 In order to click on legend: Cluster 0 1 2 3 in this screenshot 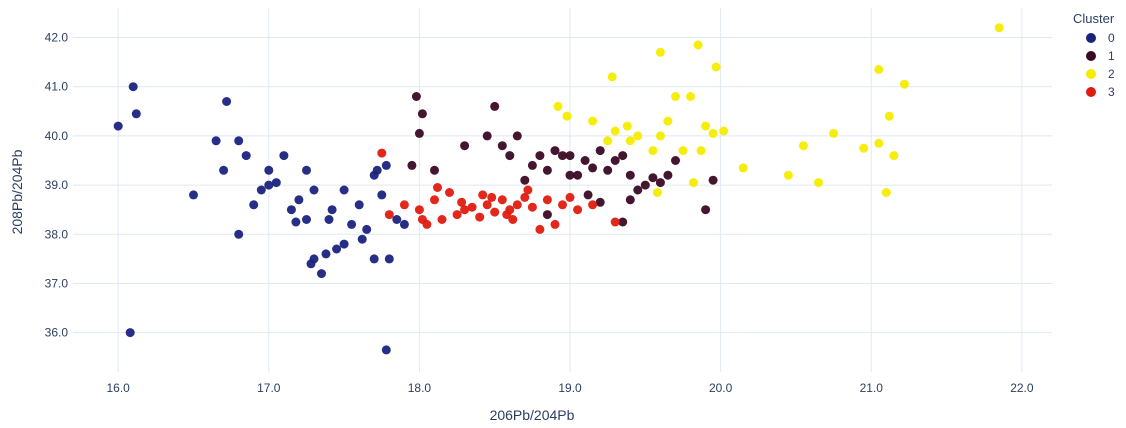, I will do `click(1094, 55)`.